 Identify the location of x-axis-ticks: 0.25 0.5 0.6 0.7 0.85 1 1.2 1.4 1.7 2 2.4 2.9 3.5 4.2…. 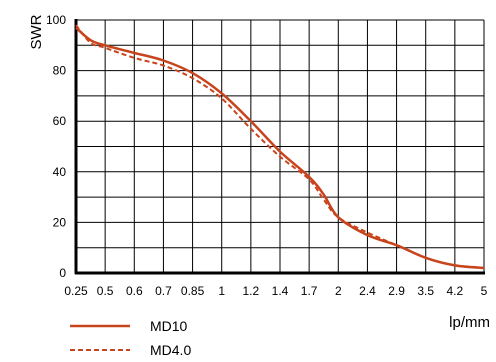
(275, 291).